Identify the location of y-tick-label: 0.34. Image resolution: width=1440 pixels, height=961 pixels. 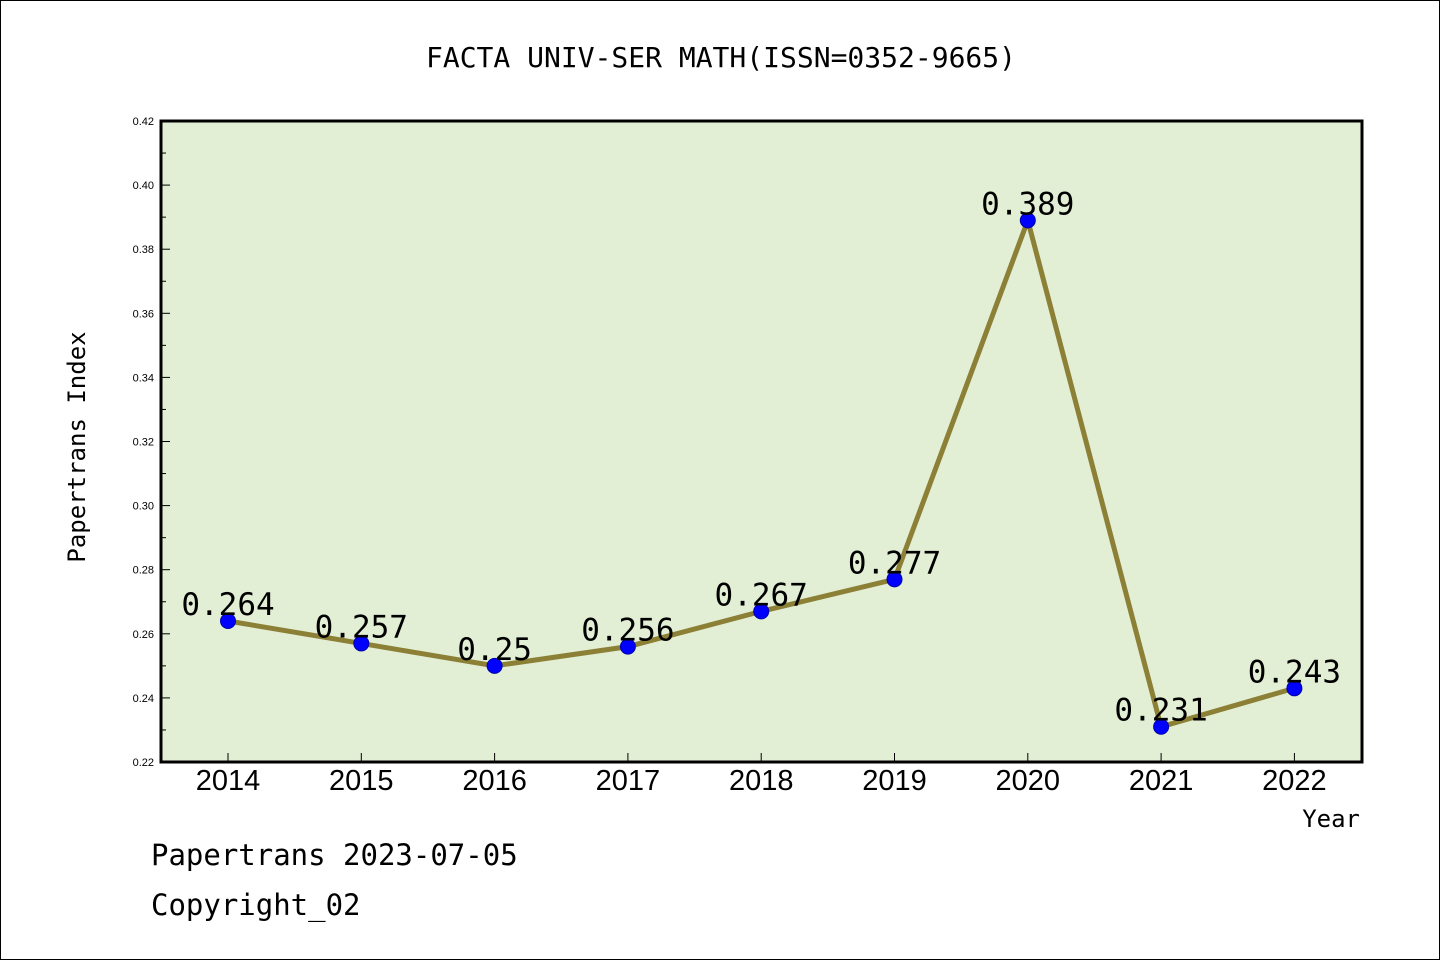
(143, 378).